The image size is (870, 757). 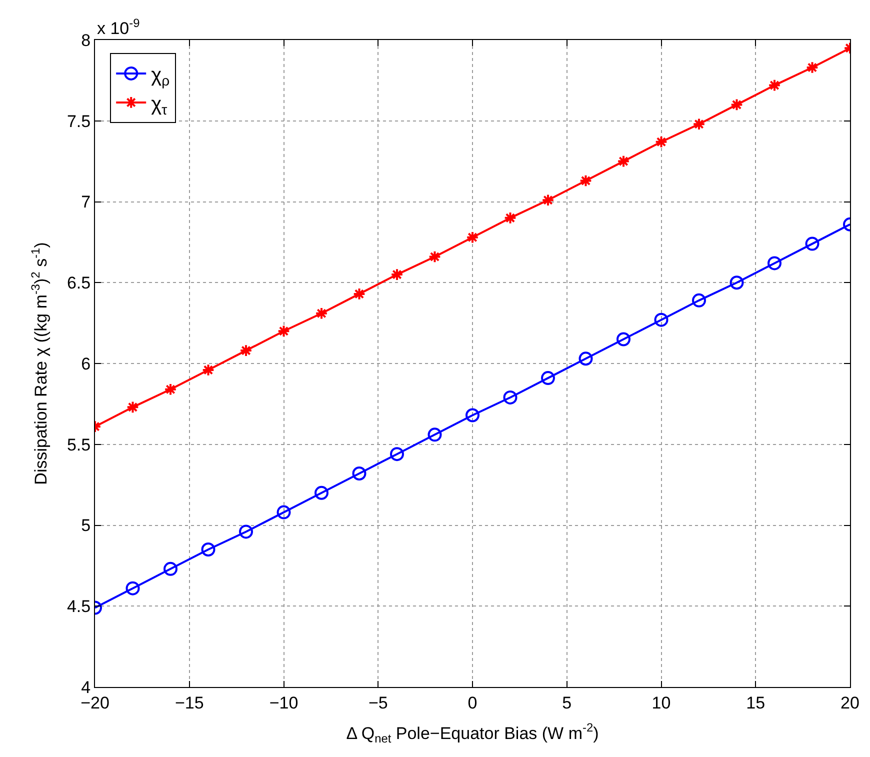 What do you see at coordinates (86, 364) in the screenshot?
I see `y-tick-label: 6` at bounding box center [86, 364].